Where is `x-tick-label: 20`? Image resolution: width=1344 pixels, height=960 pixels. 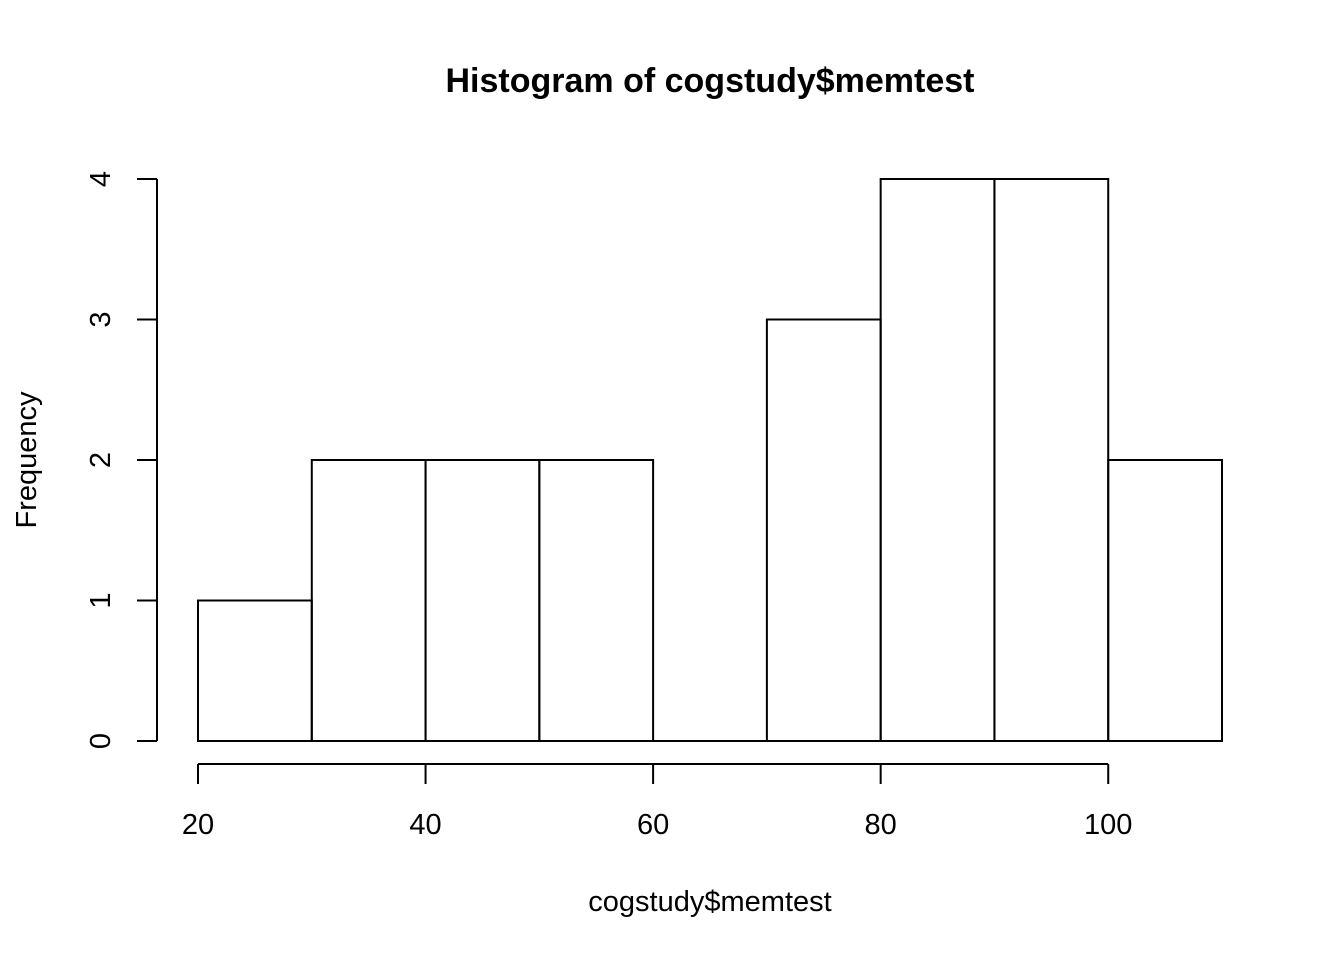 x-tick-label: 20 is located at coordinates (198, 825).